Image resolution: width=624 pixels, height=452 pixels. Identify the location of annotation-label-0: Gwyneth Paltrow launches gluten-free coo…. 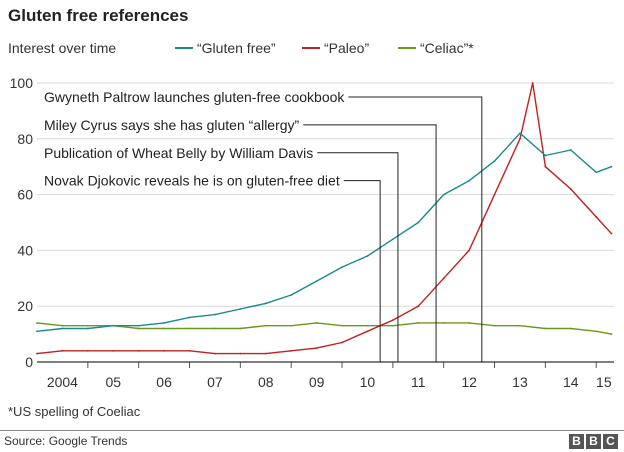
(194, 97).